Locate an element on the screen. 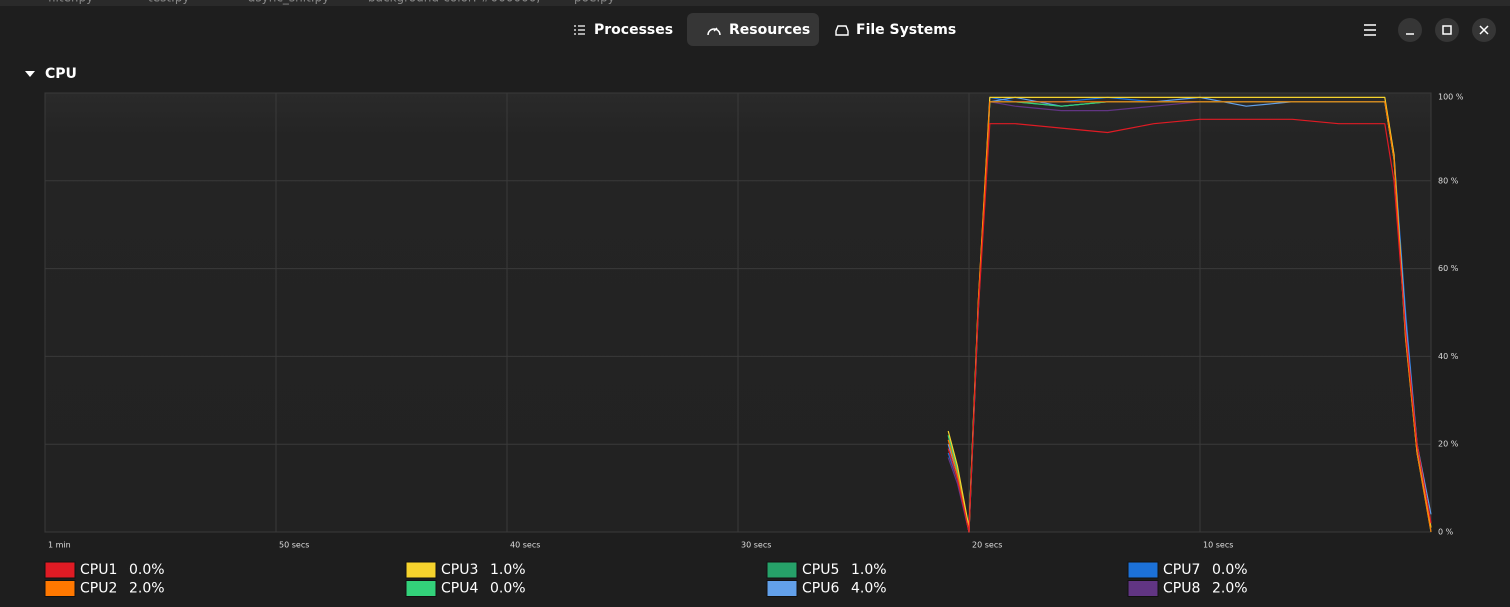  legend-item: CPU7 0.0% is located at coordinates (1187, 570).